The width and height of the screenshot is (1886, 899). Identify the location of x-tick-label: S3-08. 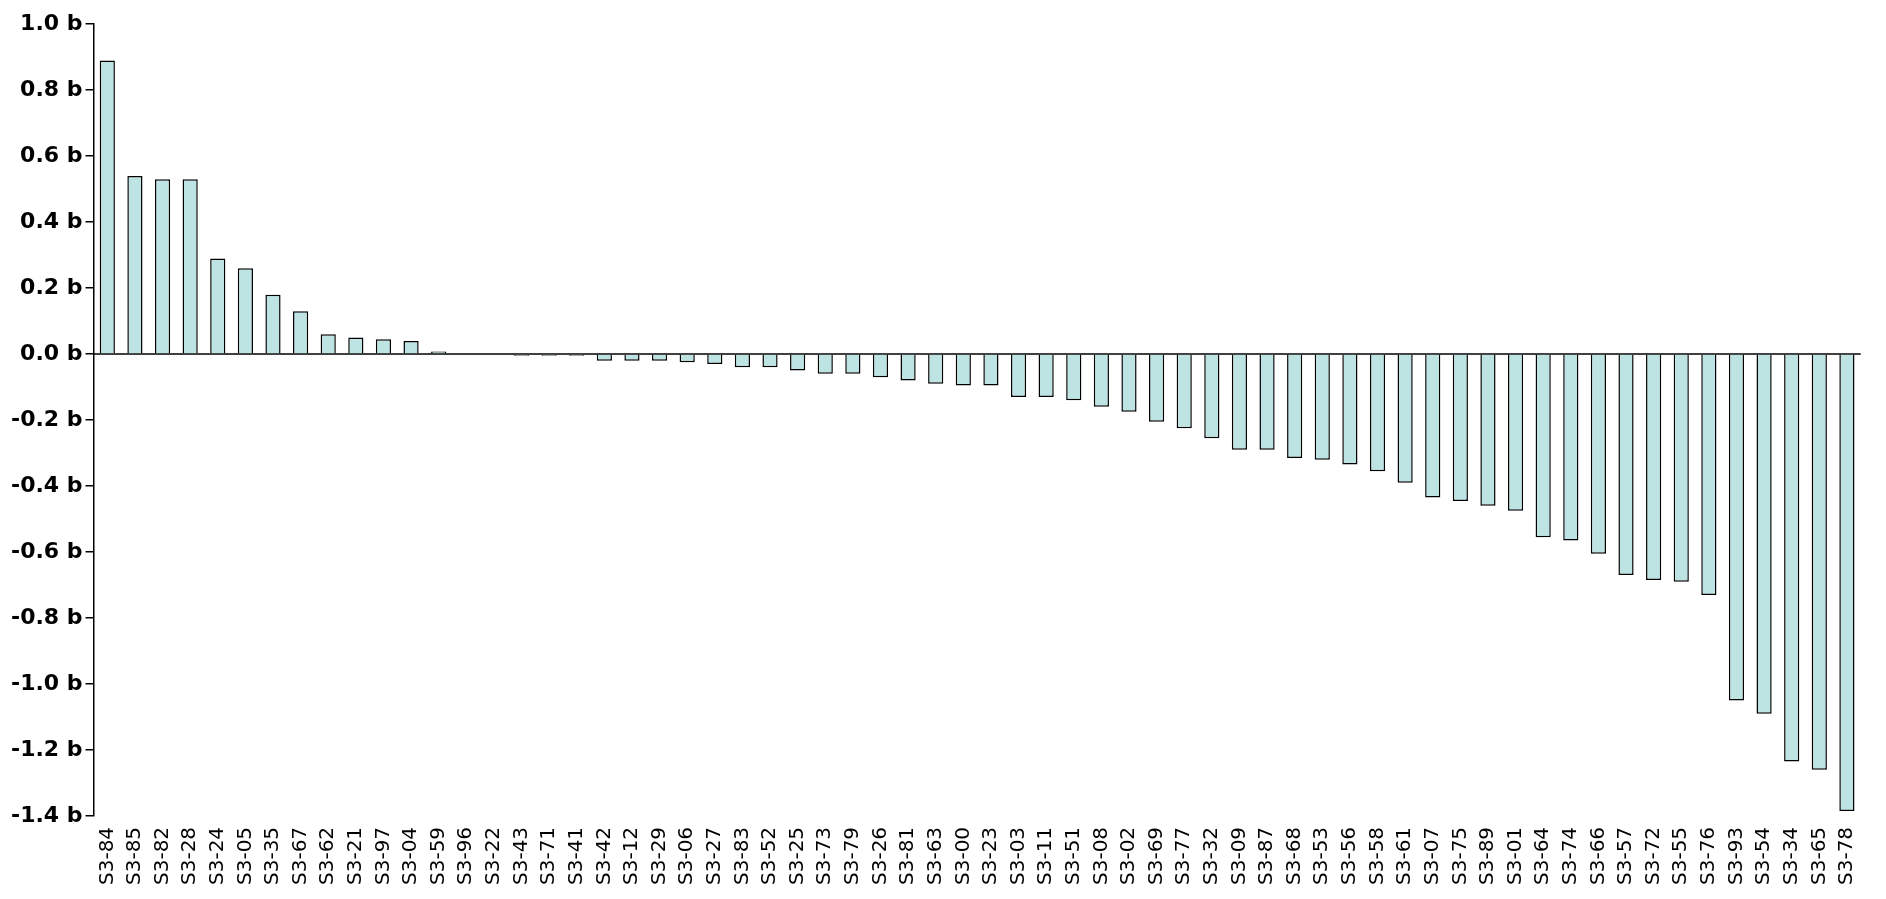
(1099, 856).